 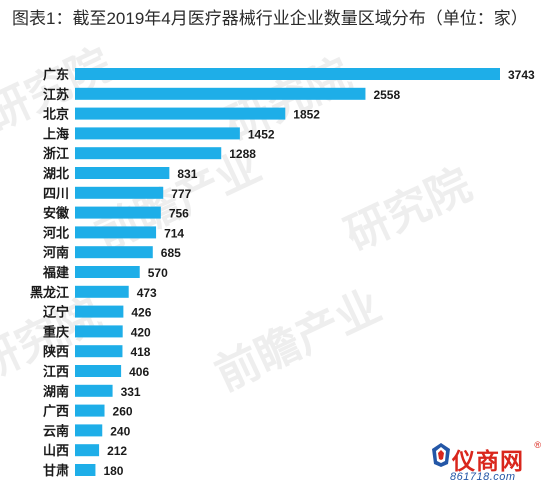 What do you see at coordinates (113, 471) in the screenshot?
I see `value-label: 180` at bounding box center [113, 471].